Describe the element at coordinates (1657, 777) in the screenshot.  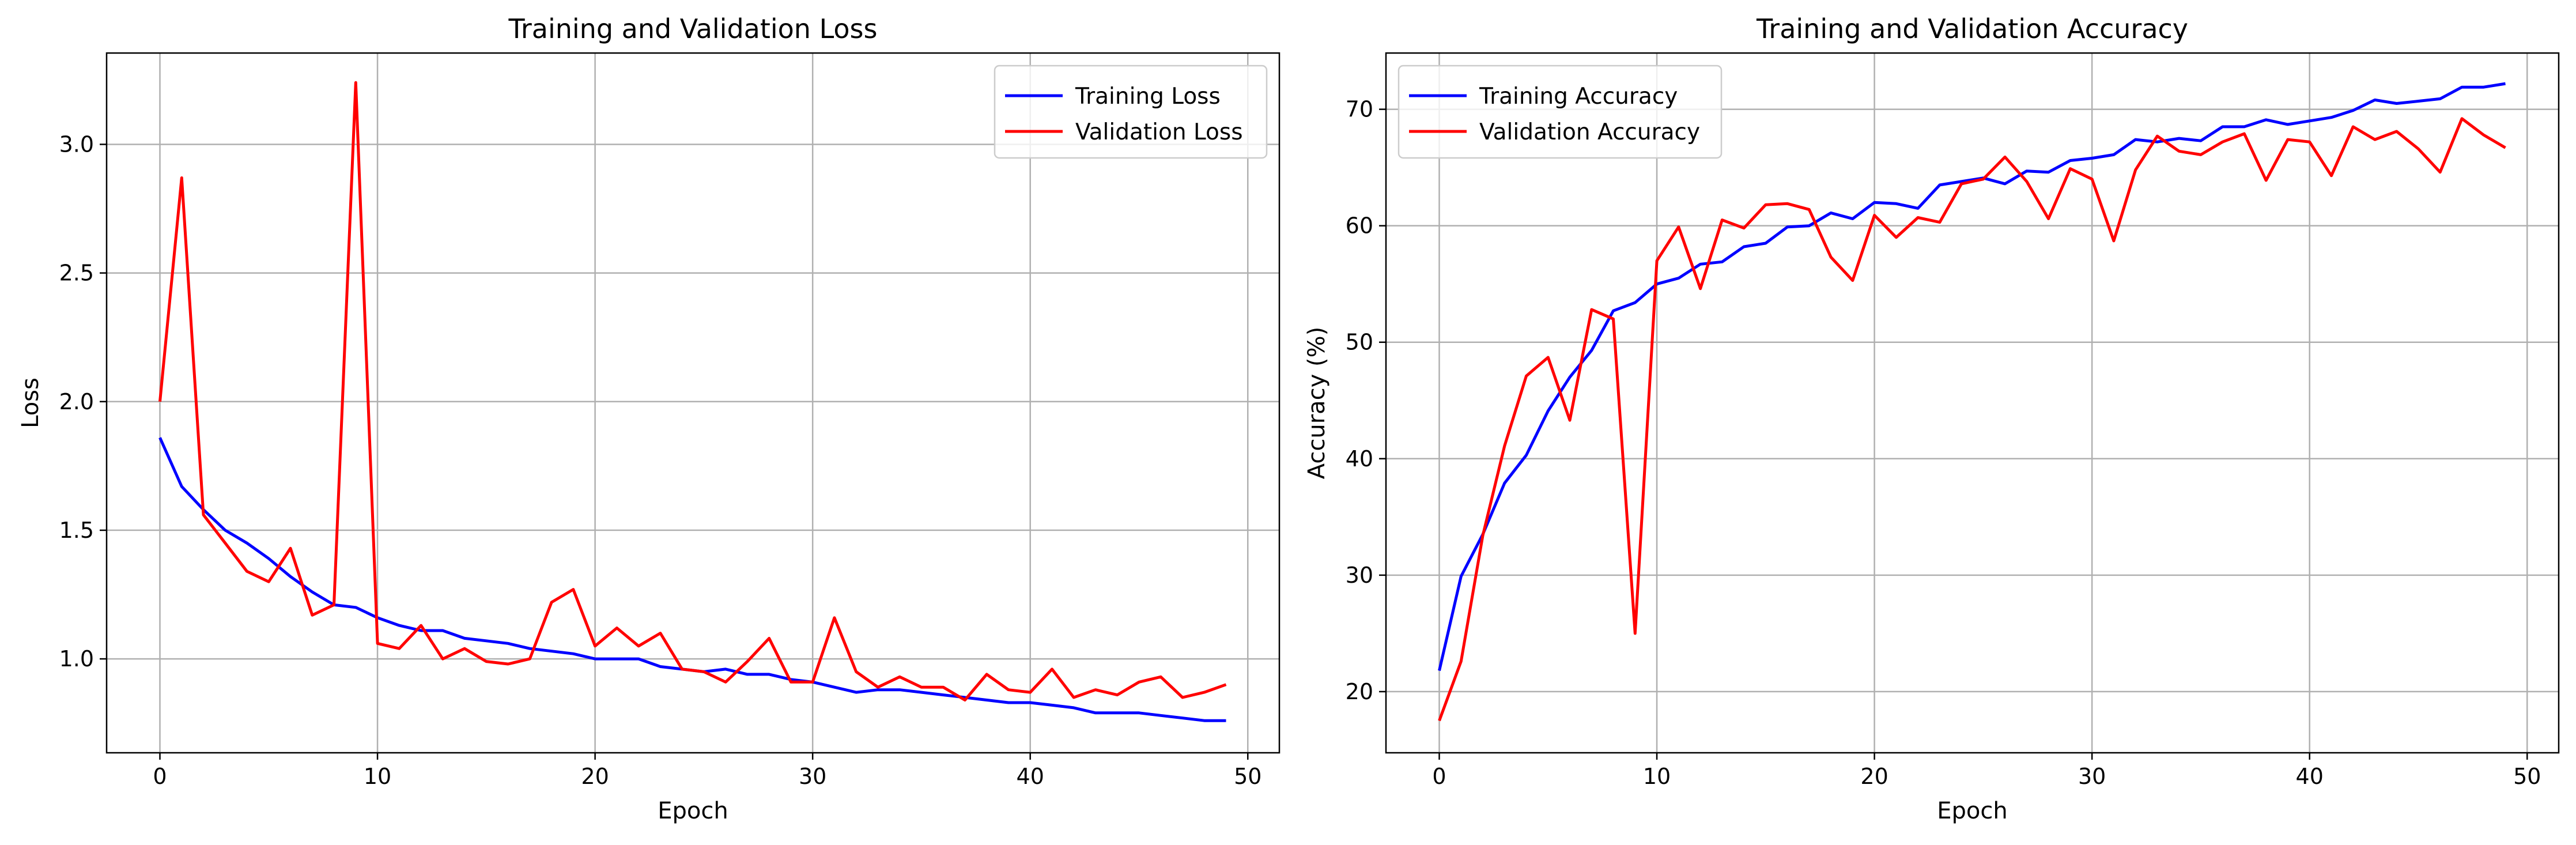
I see `accuracy-x-tick-label: 10` at that location.